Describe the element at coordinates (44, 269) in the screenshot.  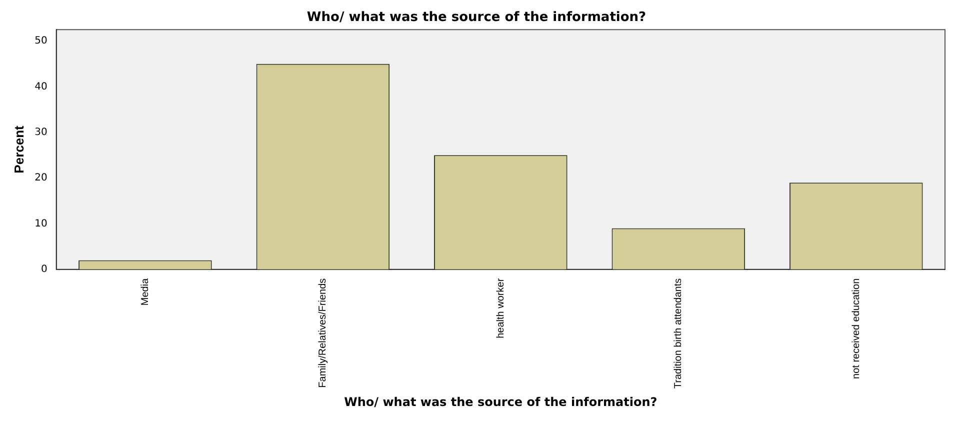
I see `y-tick-label: 0` at that location.